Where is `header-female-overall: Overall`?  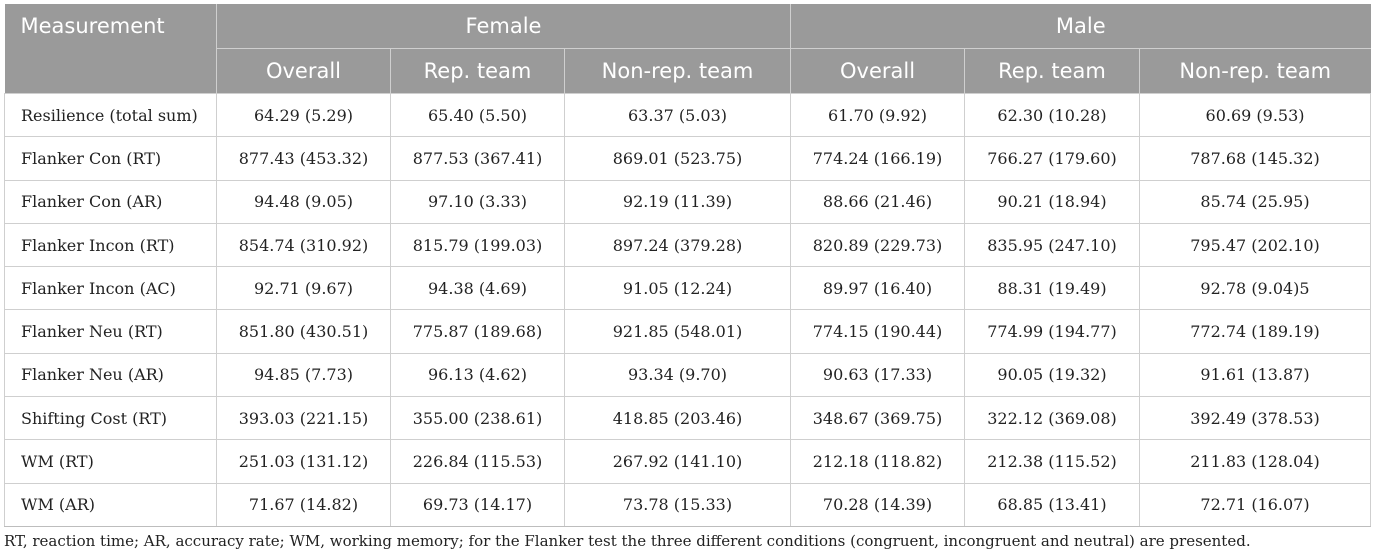 header-female-overall: Overall is located at coordinates (303, 71).